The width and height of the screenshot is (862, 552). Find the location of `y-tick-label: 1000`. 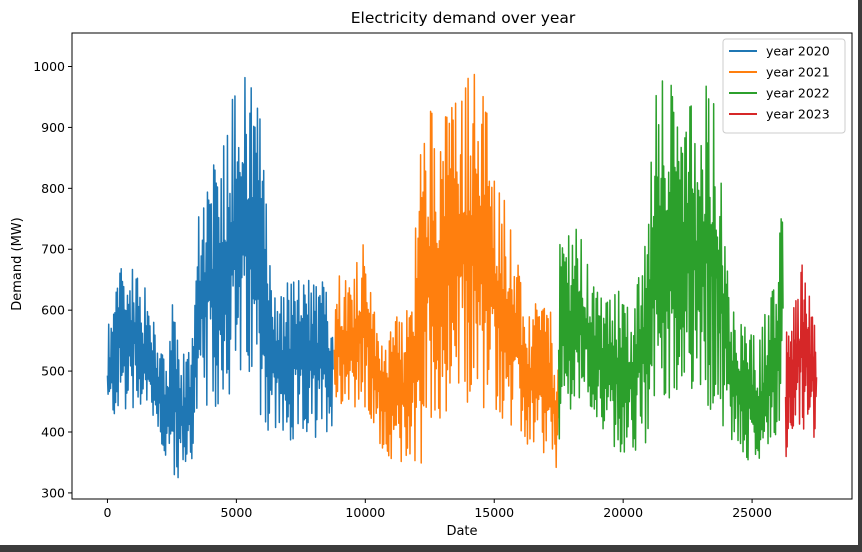

y-tick-label: 1000 is located at coordinates (49, 66).